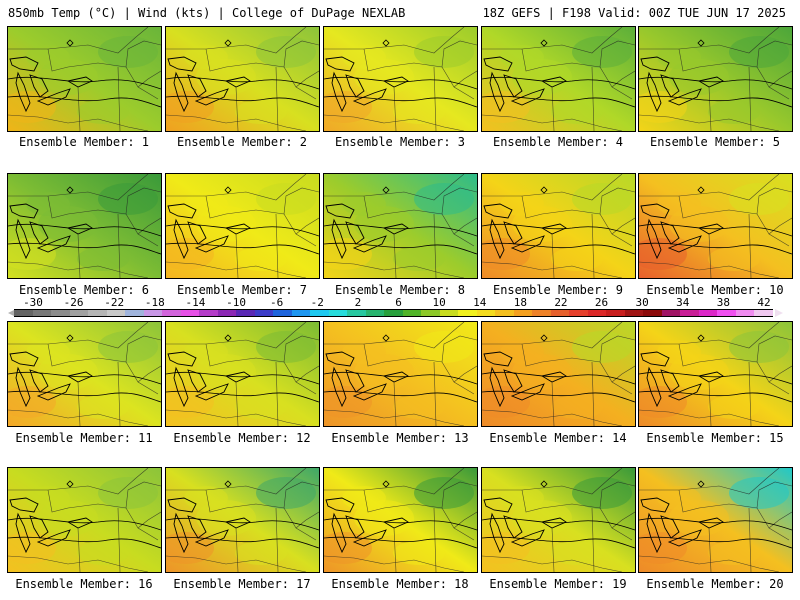 The image size is (800, 600). I want to click on ensemble-member-label: Ensemble Member: 13, so click(400, 438).